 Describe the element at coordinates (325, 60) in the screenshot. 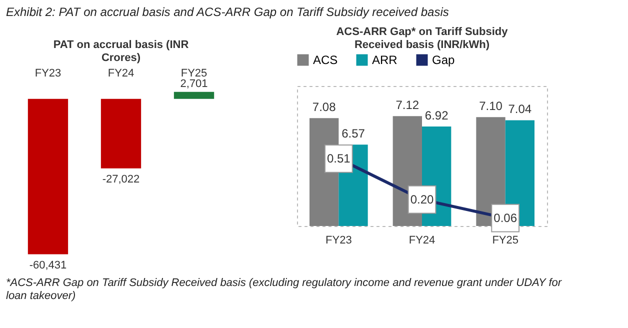

I see `legend-label: ACS` at that location.